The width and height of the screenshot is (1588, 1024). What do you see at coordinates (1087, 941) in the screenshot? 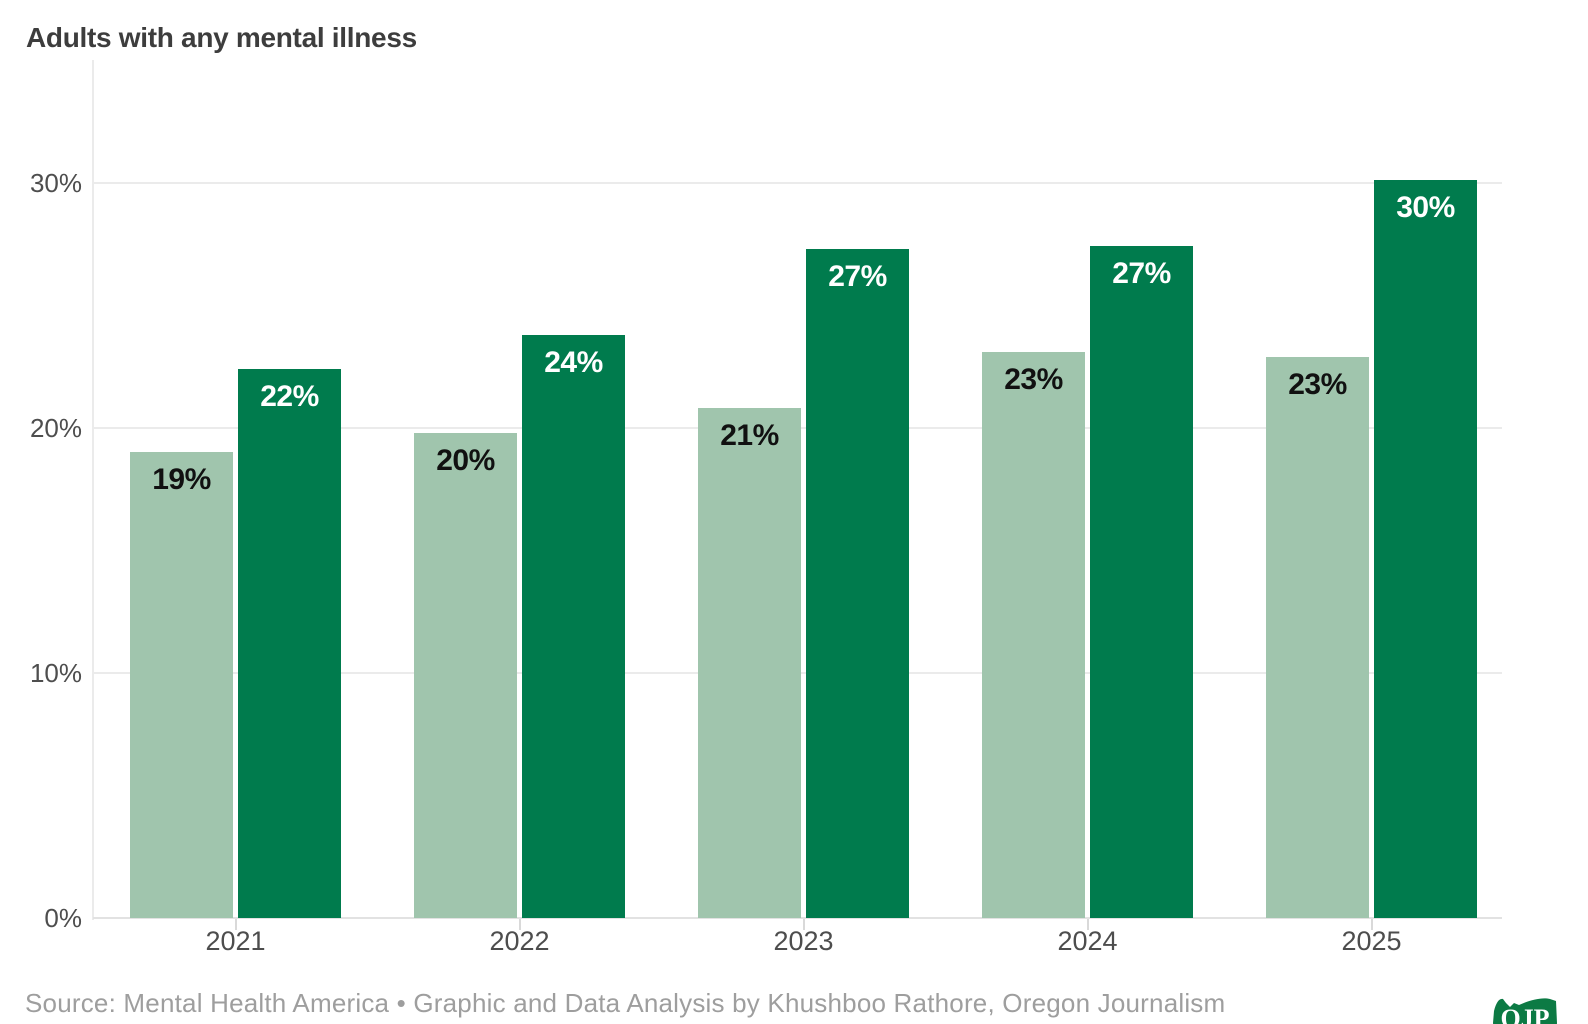
I see `x-tick-label-2024: 2024` at bounding box center [1087, 941].